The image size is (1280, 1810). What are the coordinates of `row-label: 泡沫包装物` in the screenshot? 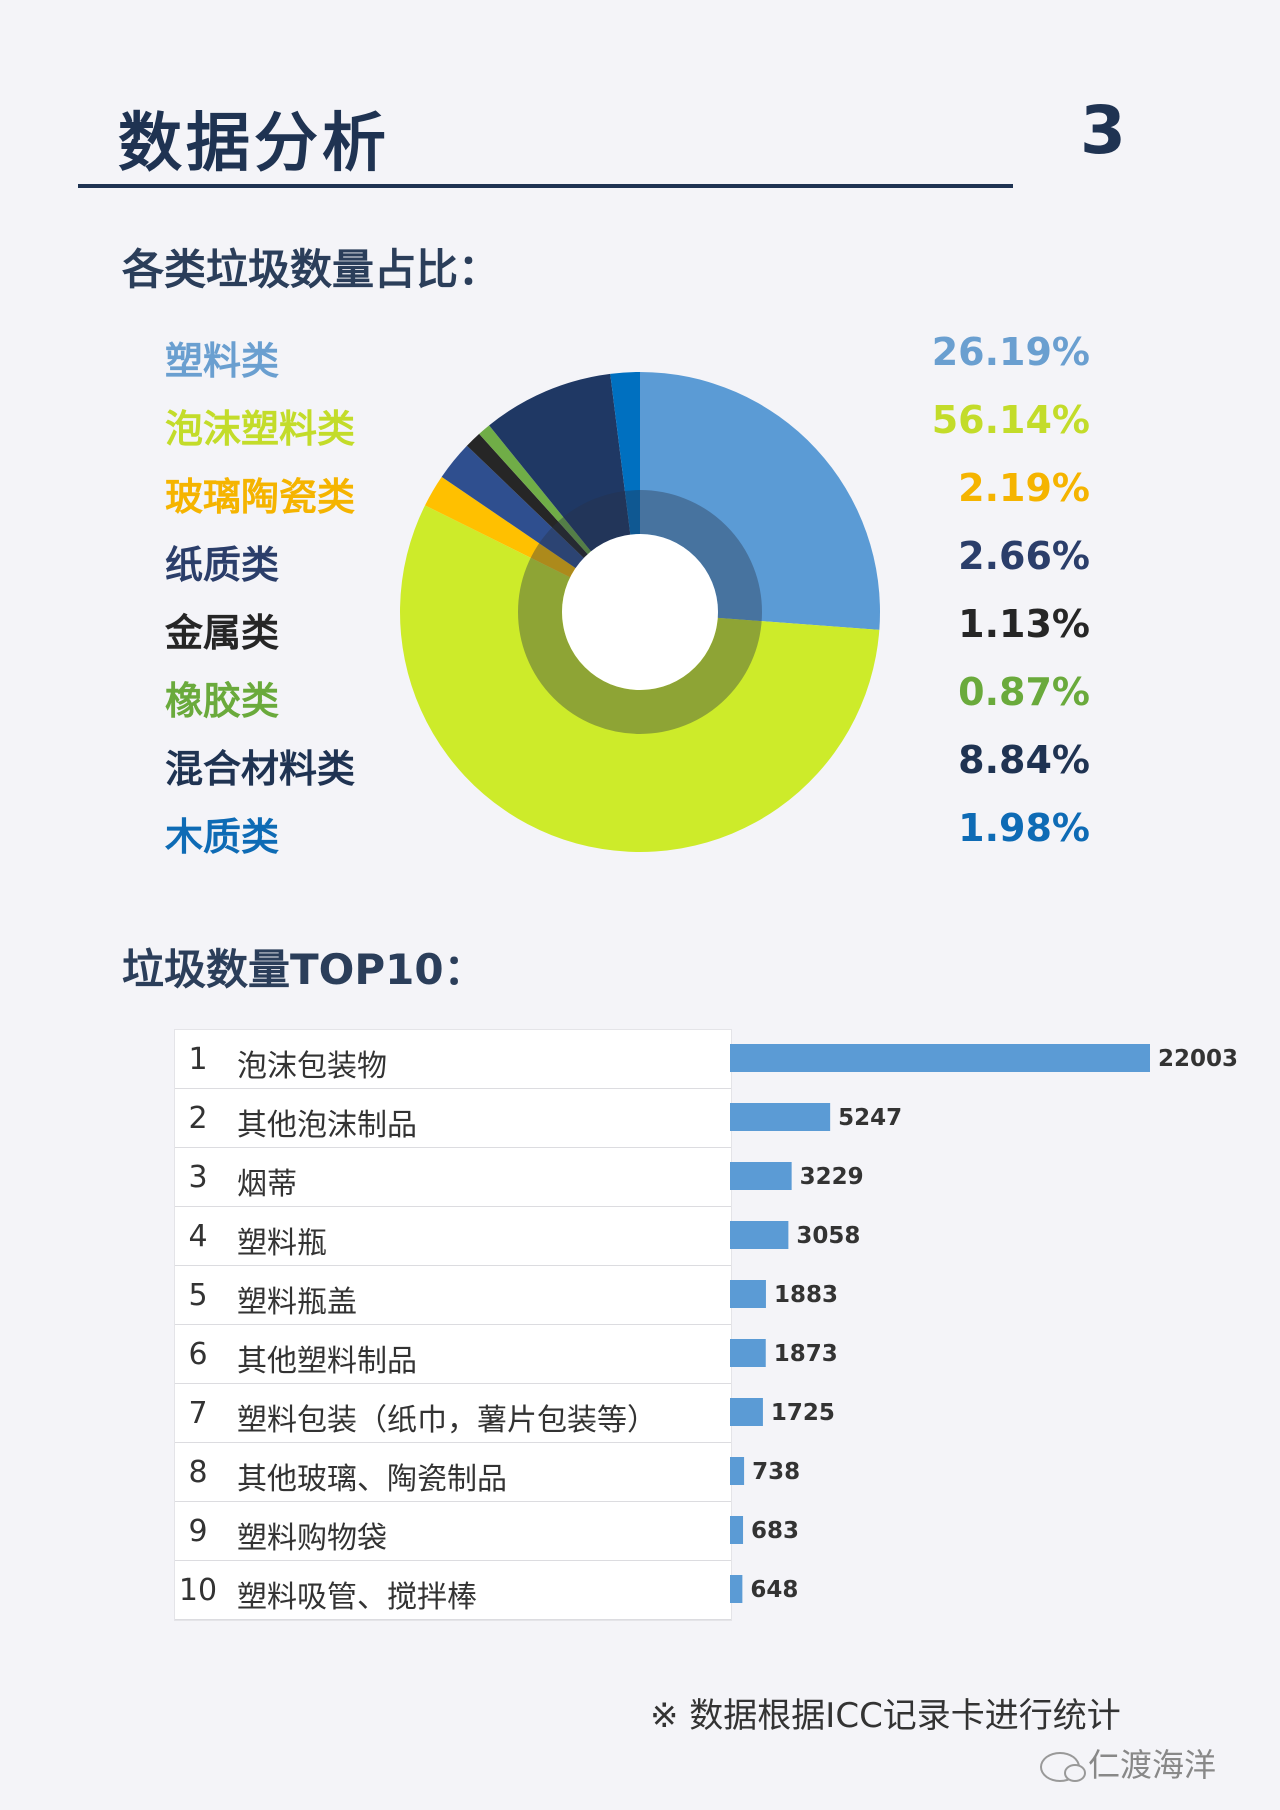 It's located at (312, 1066).